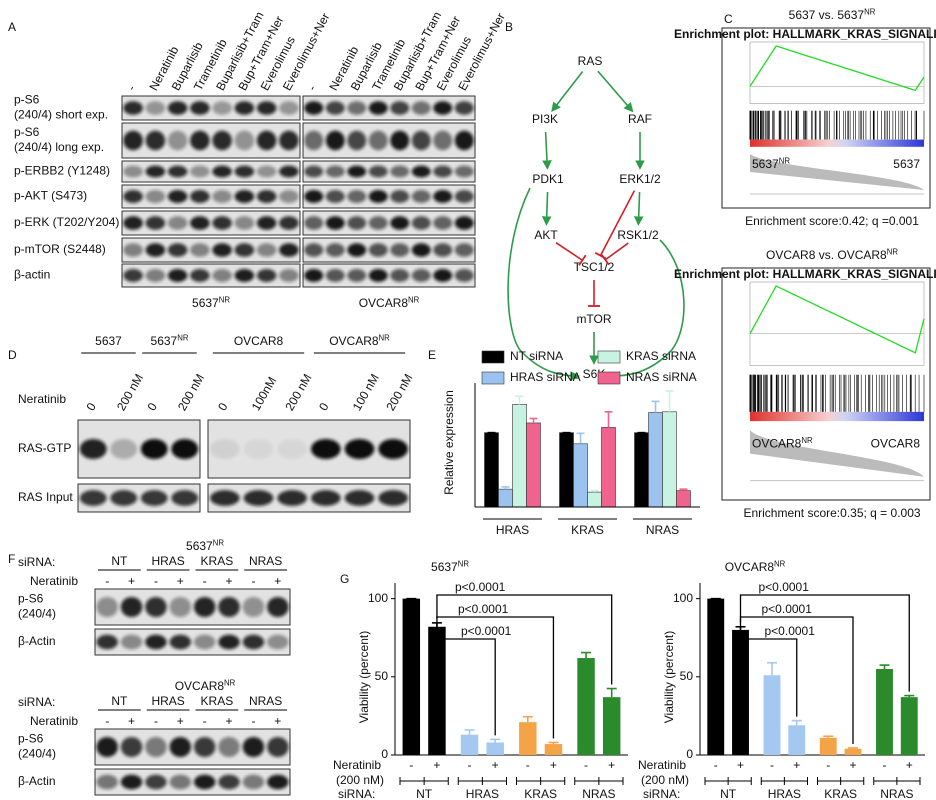 Image resolution: width=936 pixels, height=800 pixels. I want to click on group-label-main: OVCAR8, so click(384, 303).